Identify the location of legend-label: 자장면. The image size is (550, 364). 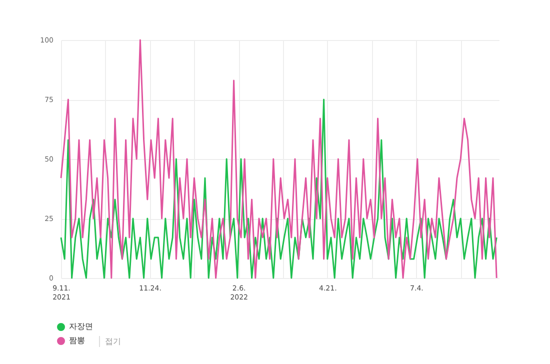
(81, 326).